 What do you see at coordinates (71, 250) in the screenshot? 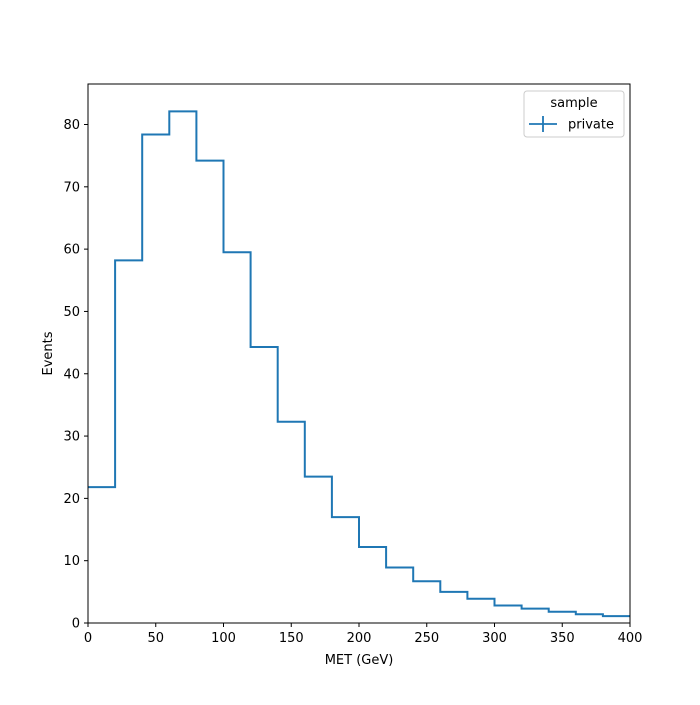
I see `y-tick-label: 60` at bounding box center [71, 250].